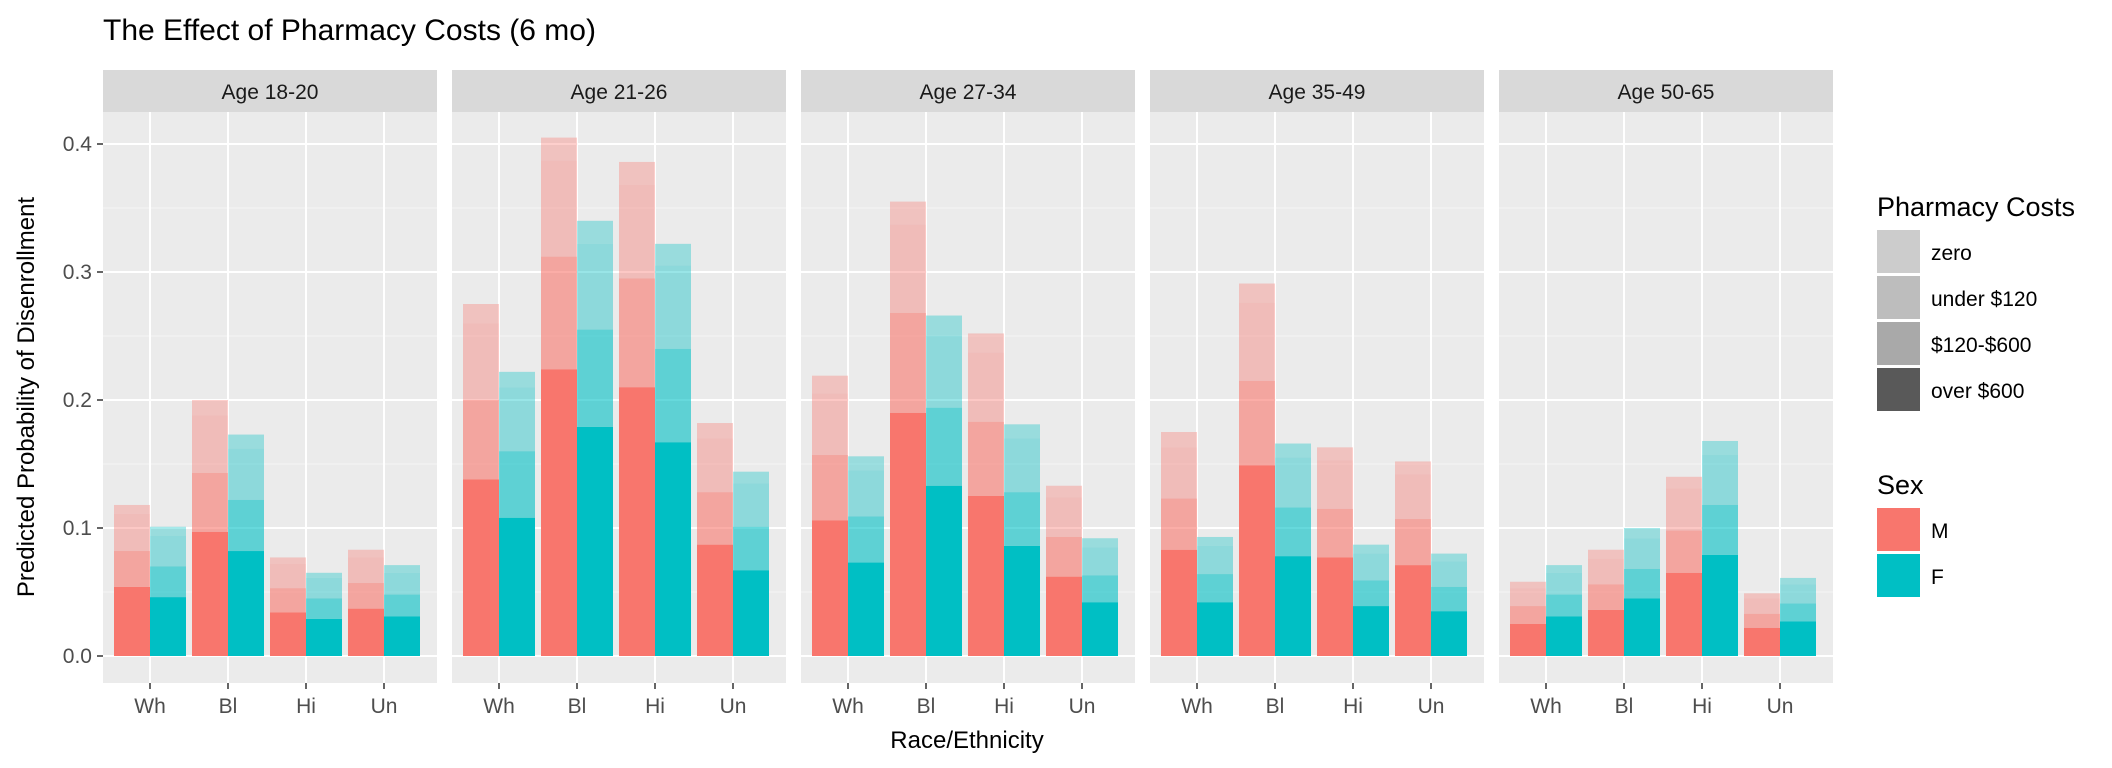 This screenshot has width=2112, height=768. I want to click on facet-panel: Age 21-26 Wh Bl Hi Un, so click(619, 394).